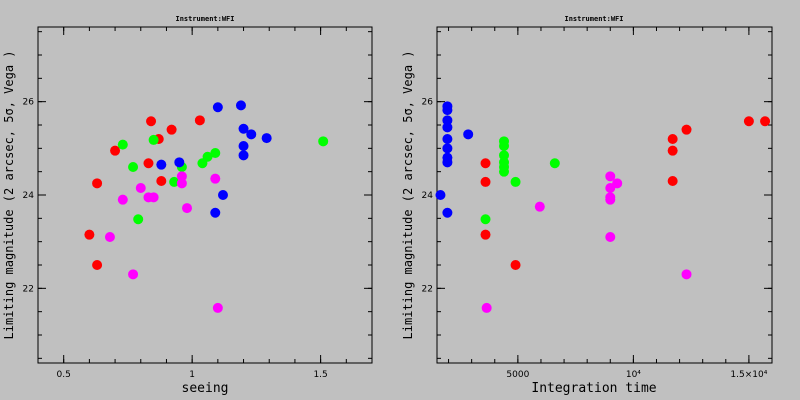  What do you see at coordinates (64, 375) in the screenshot?
I see `x-tick-label: 0.5` at bounding box center [64, 375].